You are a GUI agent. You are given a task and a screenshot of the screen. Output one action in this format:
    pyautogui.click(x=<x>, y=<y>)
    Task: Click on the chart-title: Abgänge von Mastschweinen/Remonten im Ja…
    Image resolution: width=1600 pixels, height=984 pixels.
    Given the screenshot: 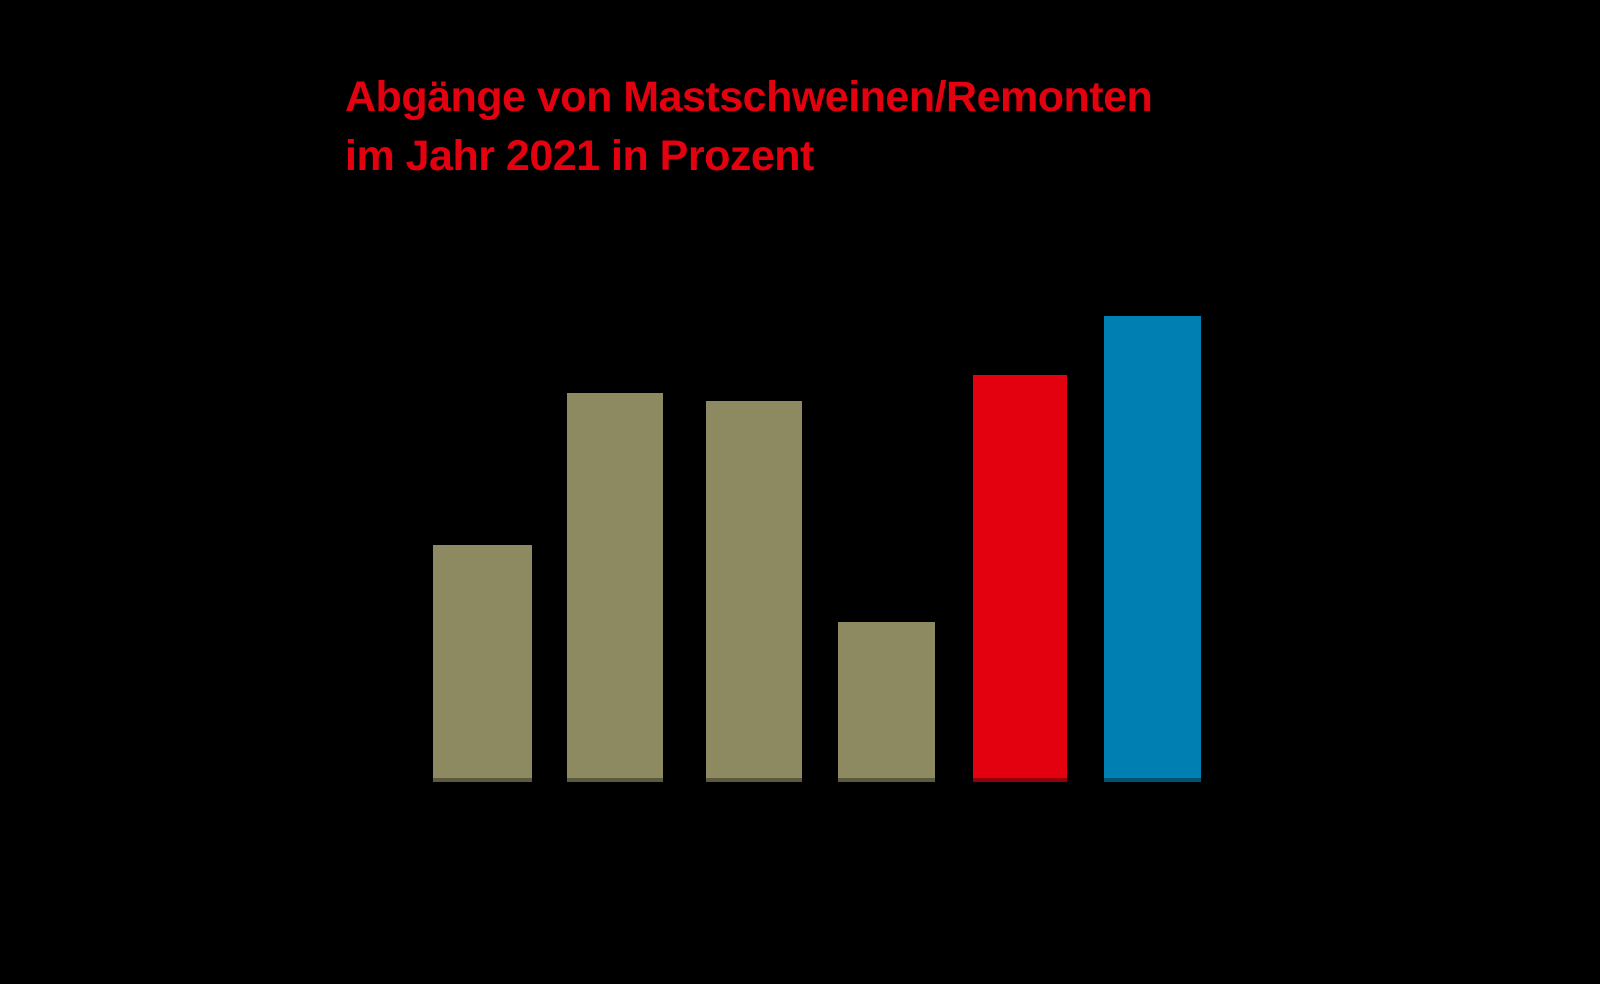 What is the action you would take?
    pyautogui.click(x=749, y=127)
    